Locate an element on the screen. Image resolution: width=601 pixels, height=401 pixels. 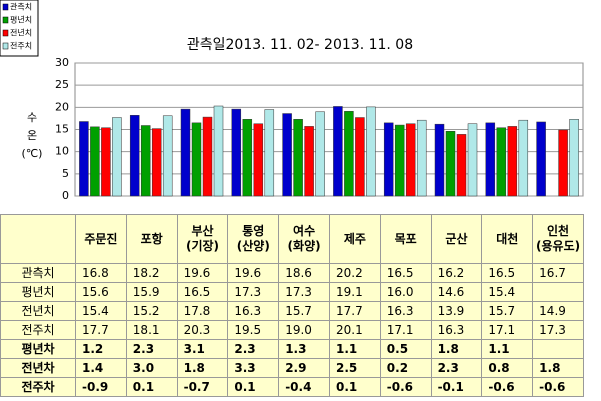
table-cell: 군산 is located at coordinates (456, 239).